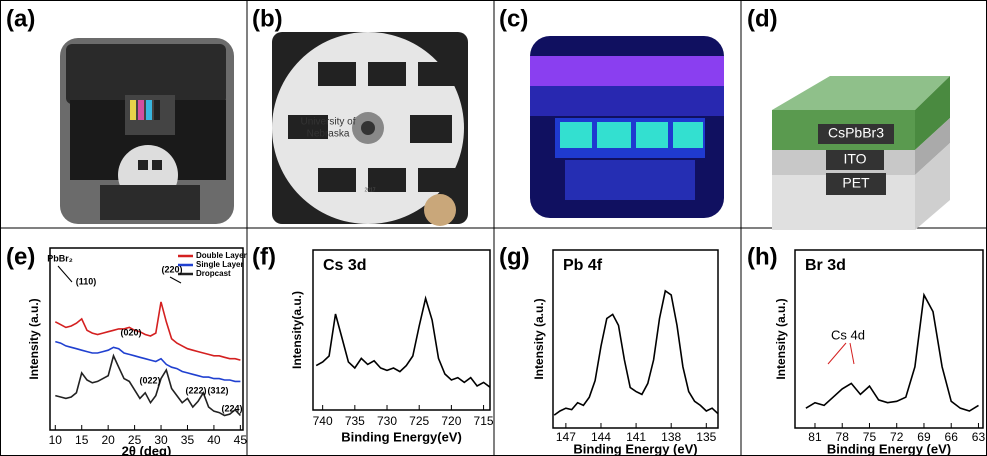 Image resolution: width=987 pixels, height=456 pixels. Describe the element at coordinates (451, 421) in the screenshot. I see `x-tick-label: 720` at that location.